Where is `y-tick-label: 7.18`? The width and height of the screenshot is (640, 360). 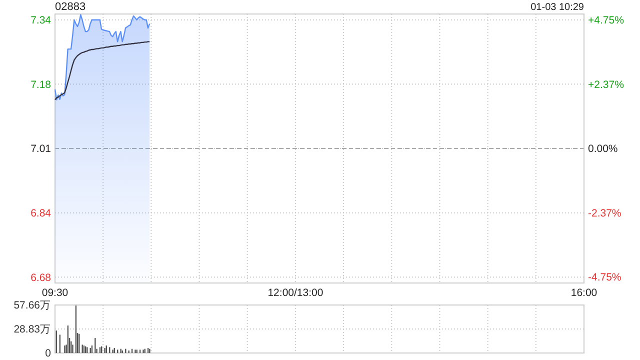 y-tick-label: 7.18 is located at coordinates (41, 84).